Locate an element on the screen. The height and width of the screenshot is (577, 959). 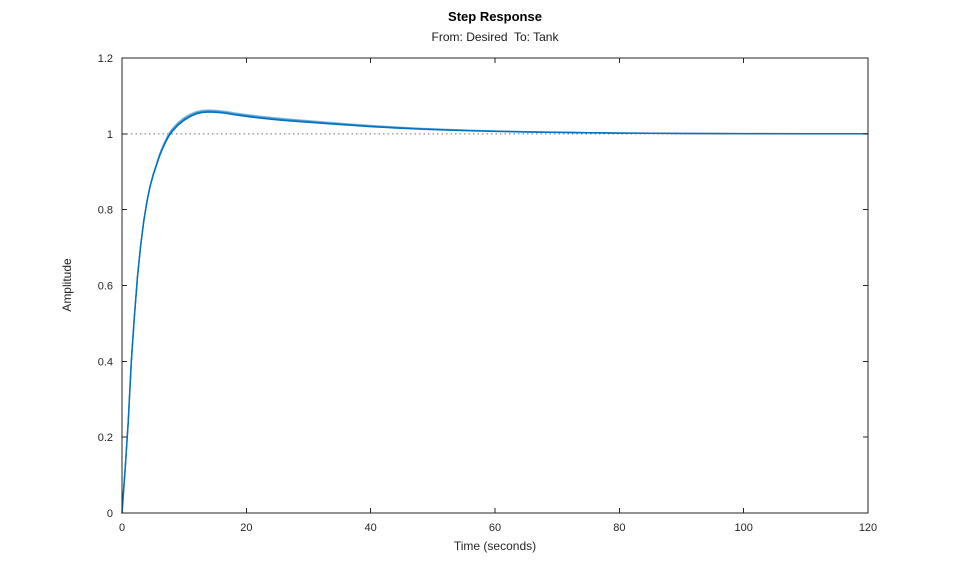
x-tick-label: 100 is located at coordinates (743, 528).